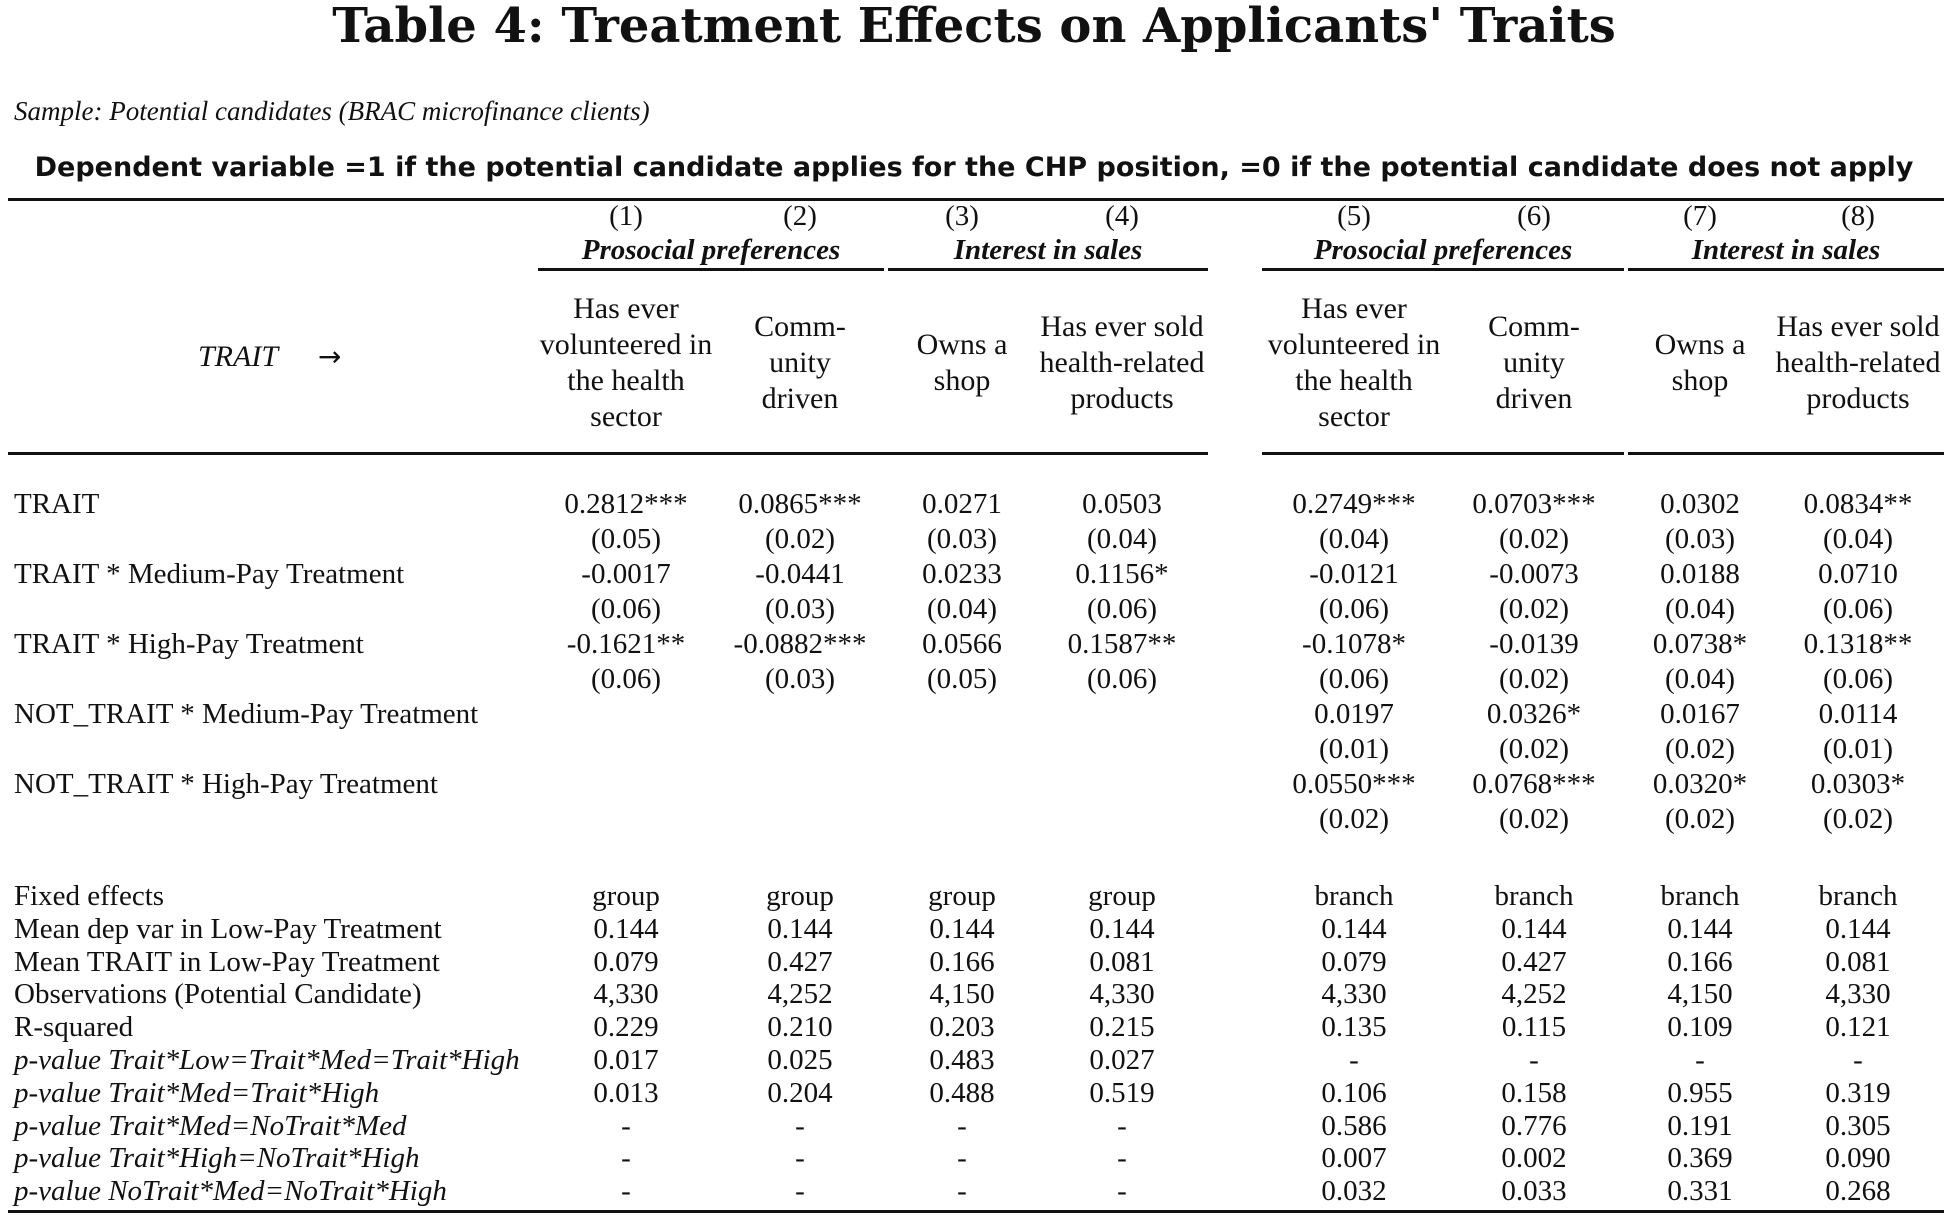 This screenshot has width=1948, height=1216. I want to click on coefficient-cell: 0.2812***, so click(626, 504).